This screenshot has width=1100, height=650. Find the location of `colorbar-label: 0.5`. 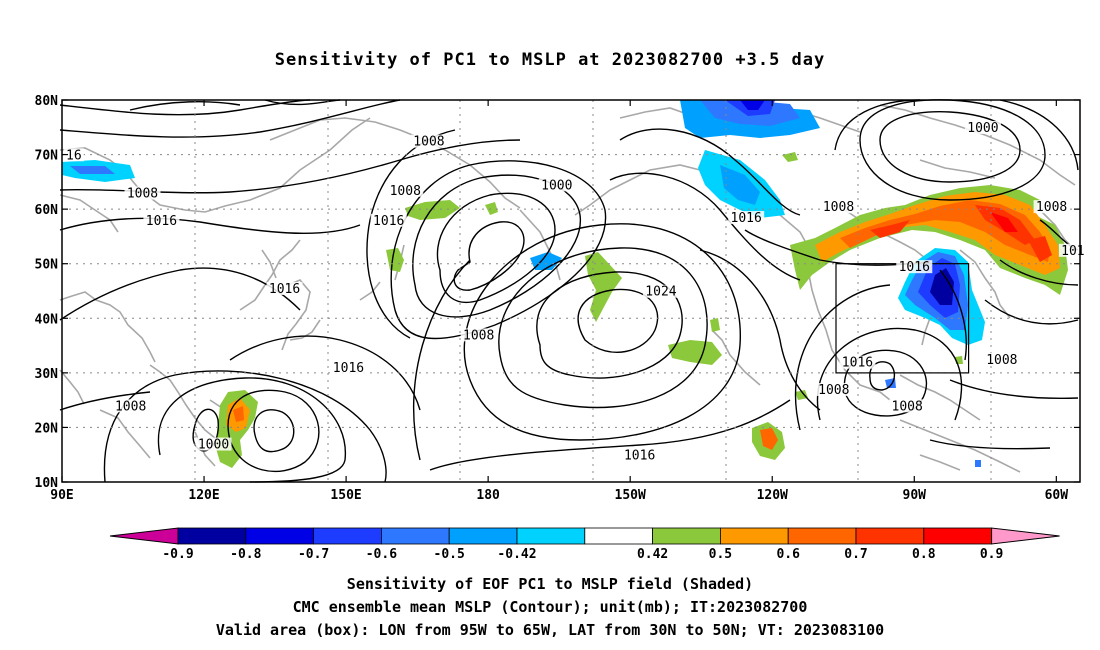

colorbar-label: 0.5 is located at coordinates (720, 554).